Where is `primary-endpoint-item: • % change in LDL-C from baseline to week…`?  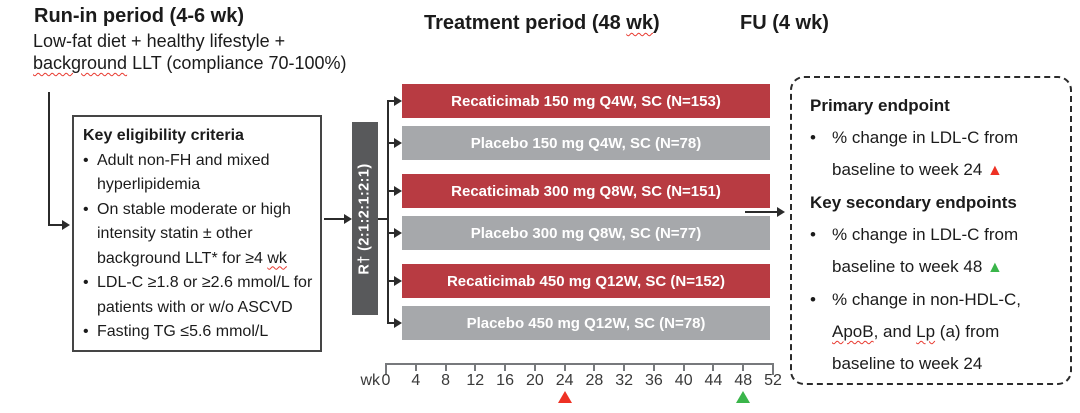 primary-endpoint-item: • % change in LDL-C from baseline to week… is located at coordinates (935, 154).